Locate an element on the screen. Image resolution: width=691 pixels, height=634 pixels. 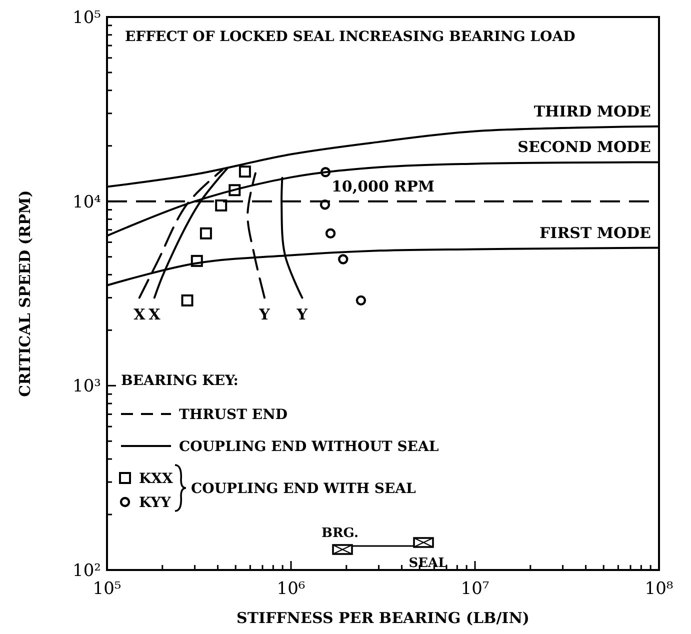
y-tick-label: 10³ is located at coordinates (86, 386).